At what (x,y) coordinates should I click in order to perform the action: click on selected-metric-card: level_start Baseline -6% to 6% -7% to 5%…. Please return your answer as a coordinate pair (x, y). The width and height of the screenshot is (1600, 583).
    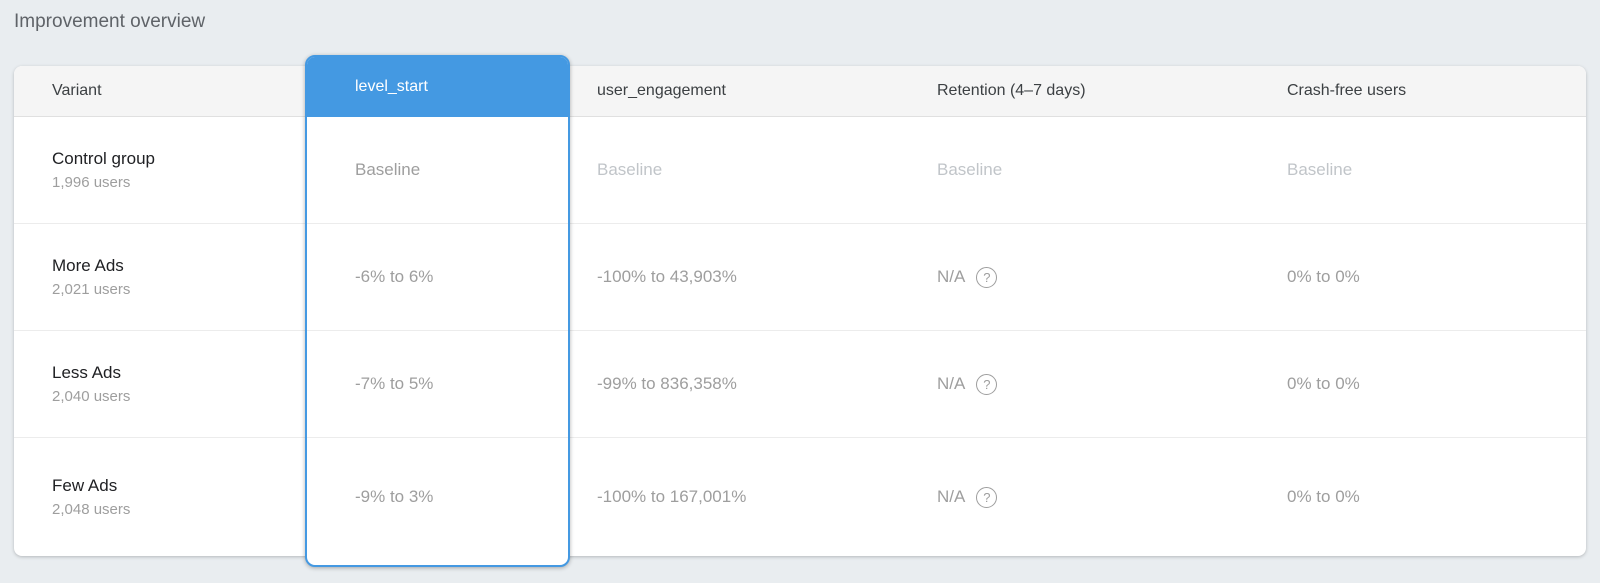
    Looking at the image, I should click on (437, 311).